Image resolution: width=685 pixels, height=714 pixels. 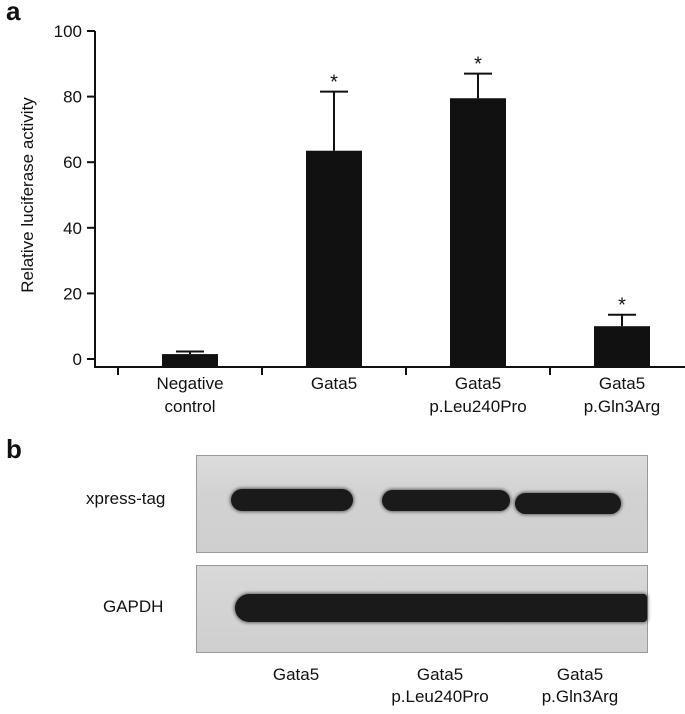 What do you see at coordinates (14, 449) in the screenshot?
I see `panel-b-letter: b` at bounding box center [14, 449].